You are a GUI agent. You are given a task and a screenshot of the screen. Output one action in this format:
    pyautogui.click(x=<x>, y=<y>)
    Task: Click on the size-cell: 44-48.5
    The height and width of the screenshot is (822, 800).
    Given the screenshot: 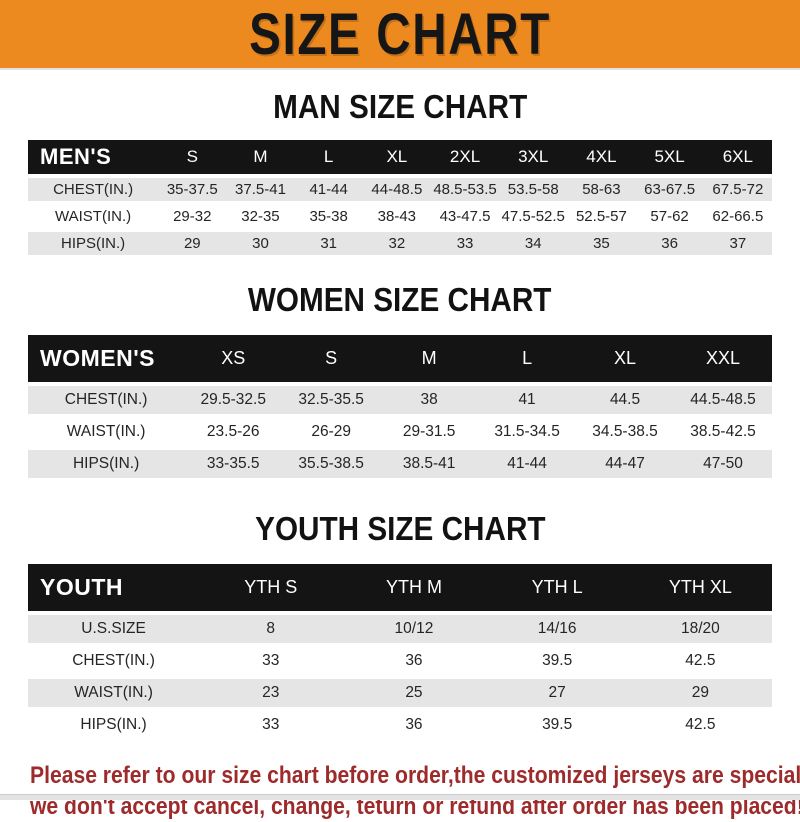 What is the action you would take?
    pyautogui.click(x=396, y=189)
    